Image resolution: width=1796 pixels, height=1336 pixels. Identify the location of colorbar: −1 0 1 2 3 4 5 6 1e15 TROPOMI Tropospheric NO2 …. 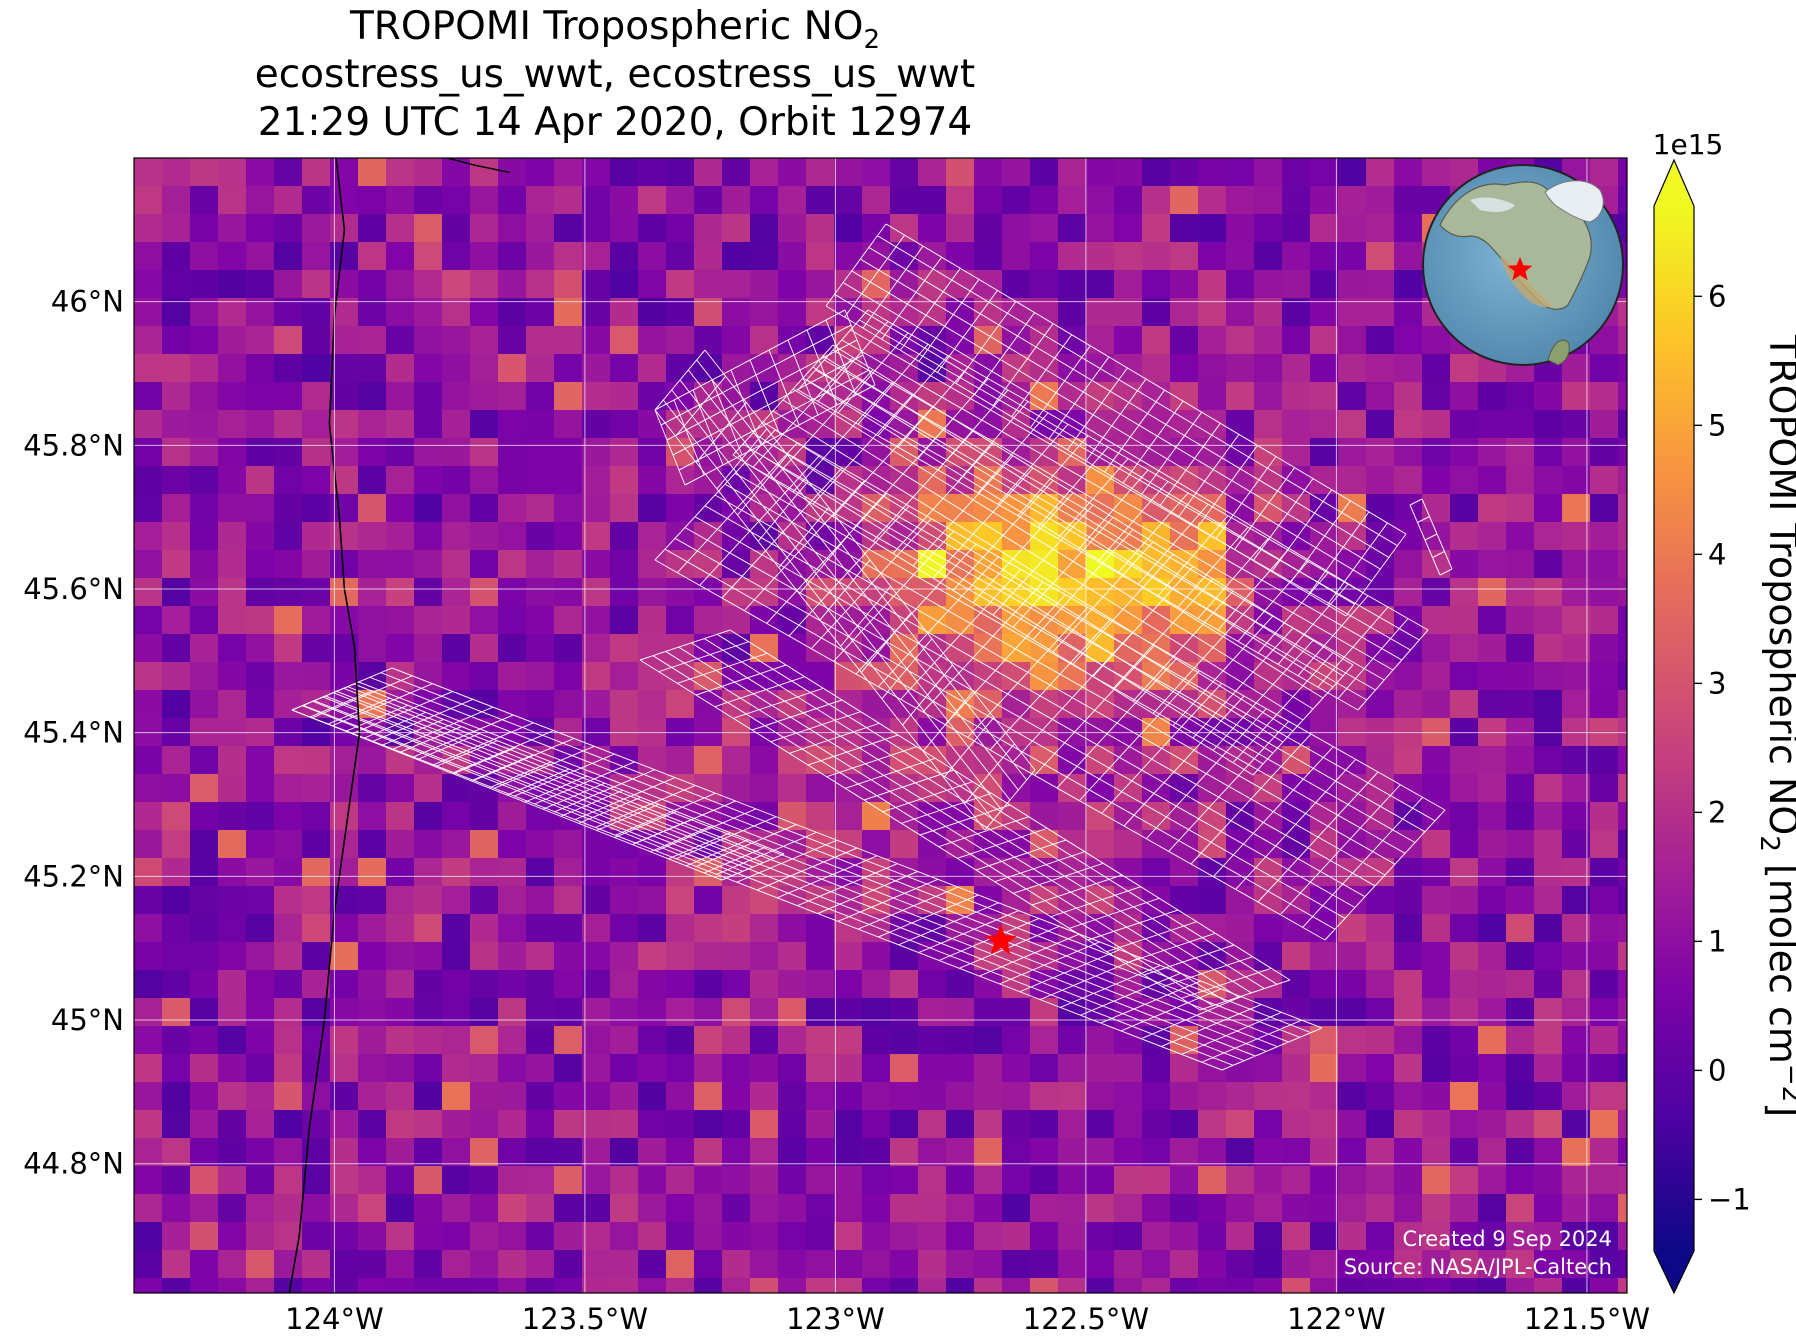
(1724, 711).